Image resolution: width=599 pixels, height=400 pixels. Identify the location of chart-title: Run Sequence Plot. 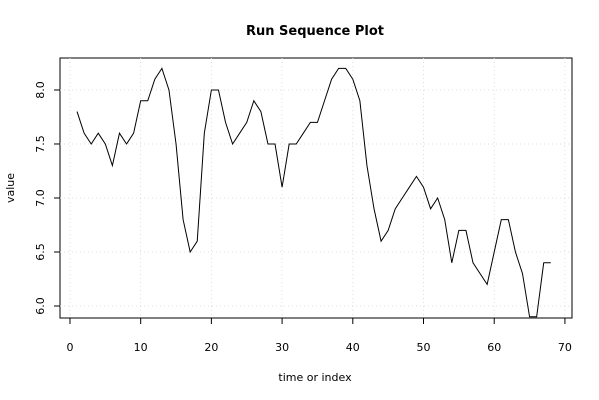
(315, 31).